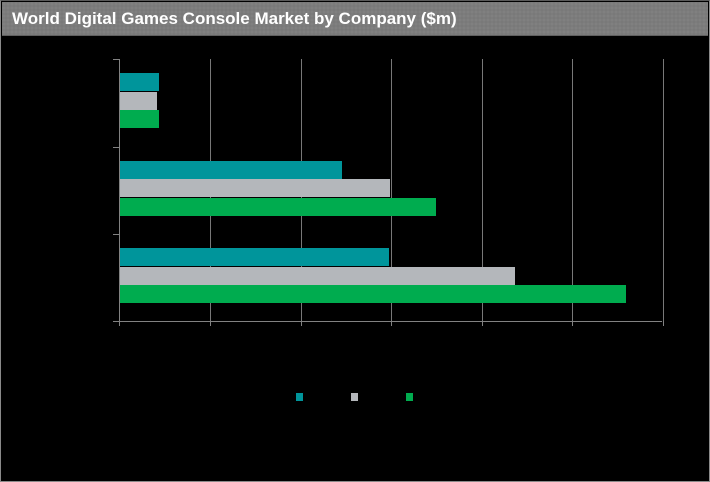  I want to click on bar-silver-group2, so click(255, 188).